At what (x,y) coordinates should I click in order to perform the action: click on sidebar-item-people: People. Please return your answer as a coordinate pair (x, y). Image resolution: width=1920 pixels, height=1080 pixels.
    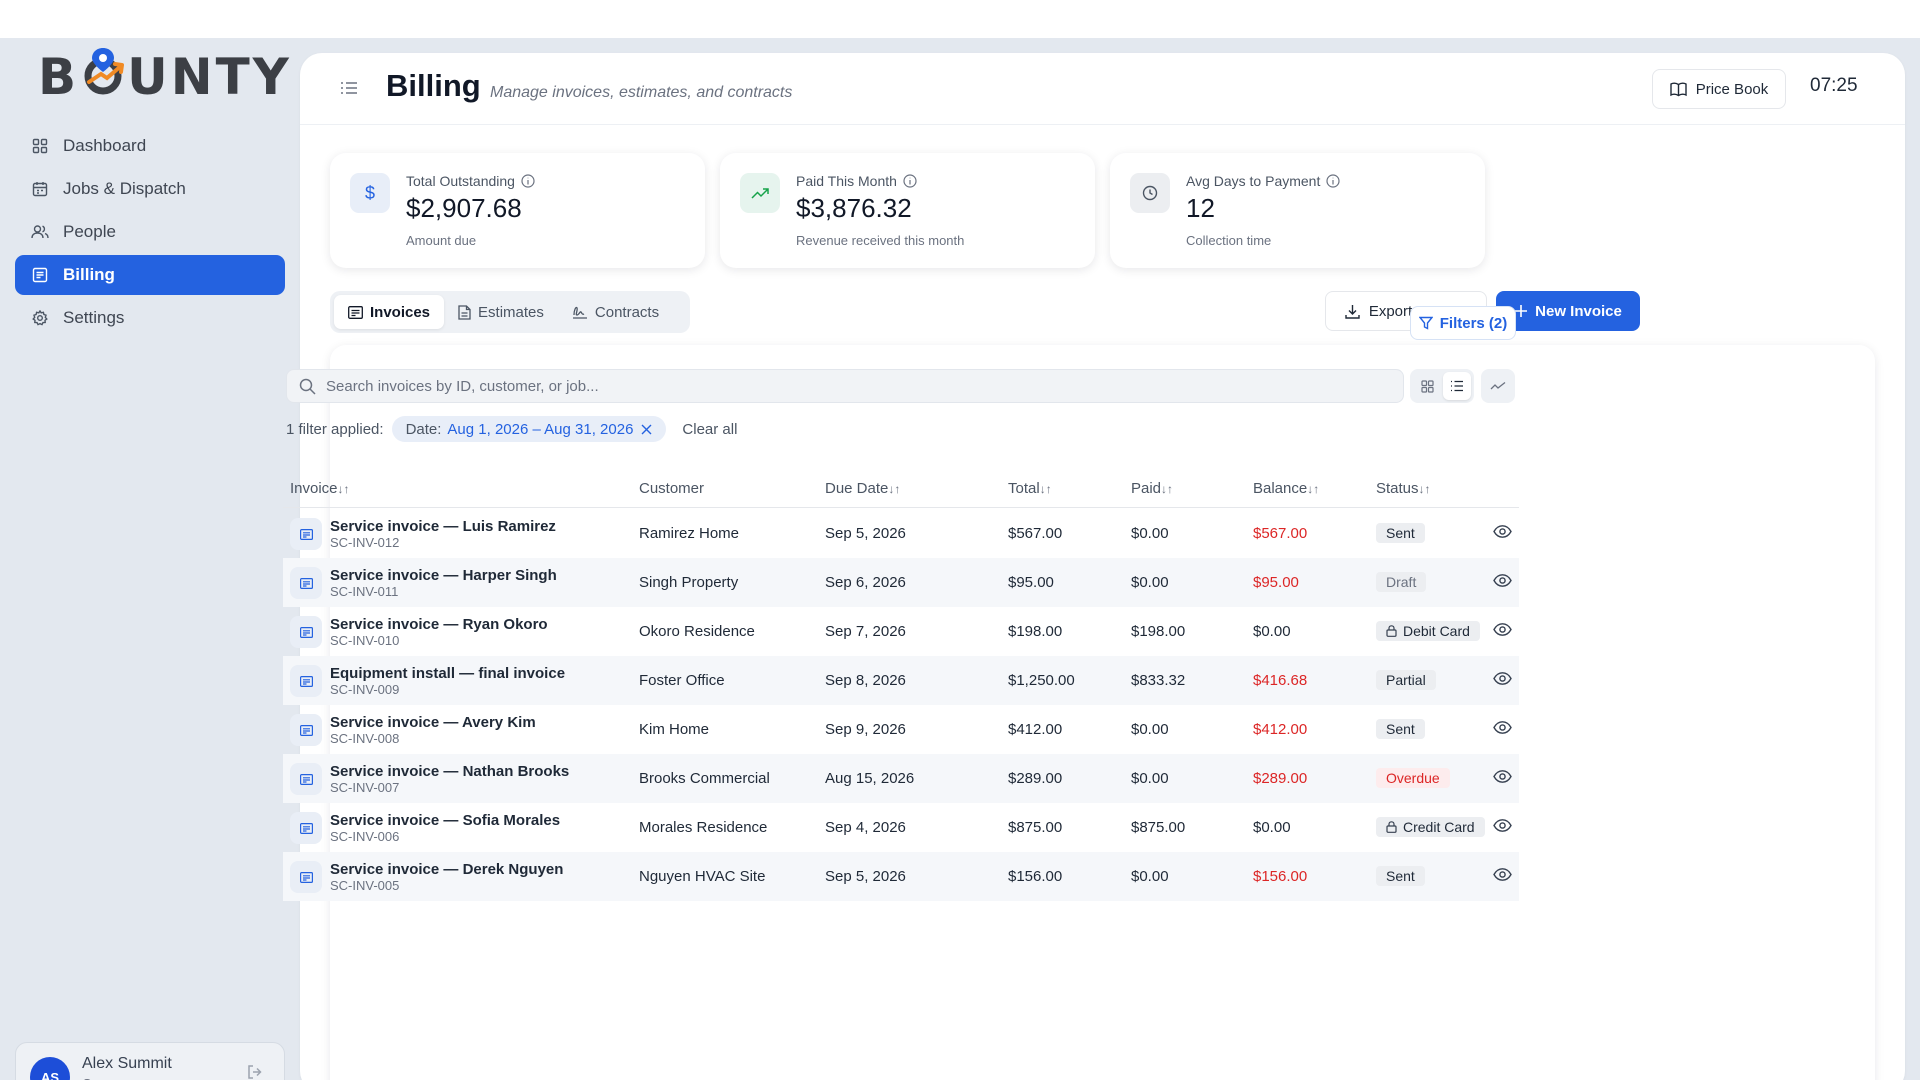
    Looking at the image, I should click on (150, 232).